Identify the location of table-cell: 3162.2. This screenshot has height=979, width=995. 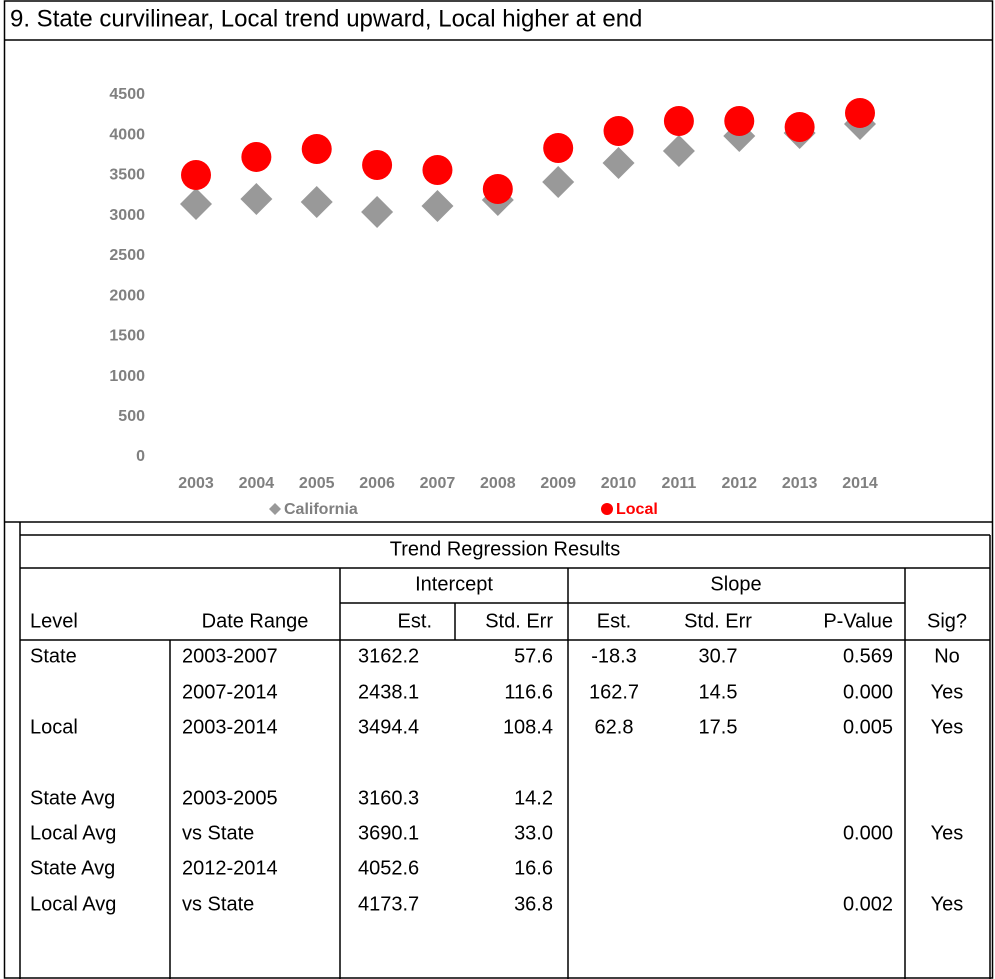
(388, 656).